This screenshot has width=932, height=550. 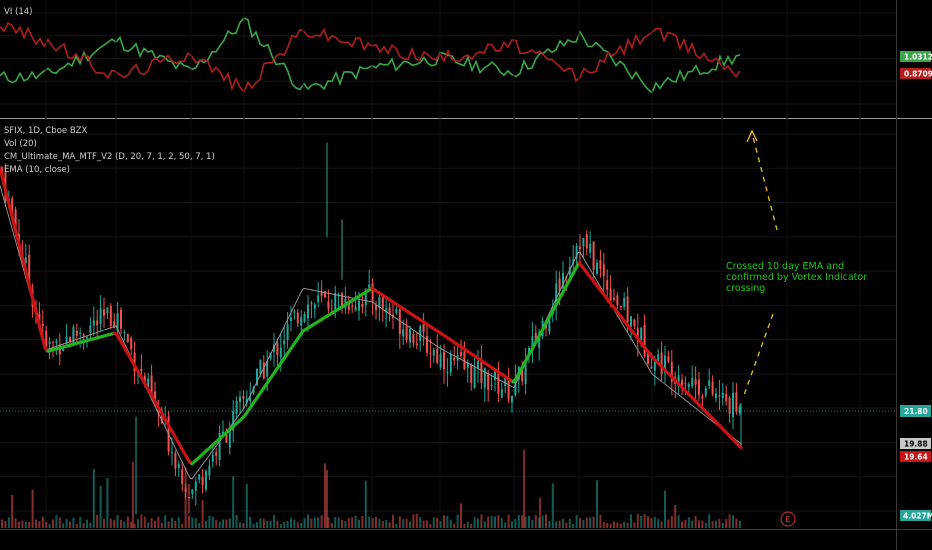 What do you see at coordinates (758, 356) in the screenshot?
I see `lower-arrow` at bounding box center [758, 356].